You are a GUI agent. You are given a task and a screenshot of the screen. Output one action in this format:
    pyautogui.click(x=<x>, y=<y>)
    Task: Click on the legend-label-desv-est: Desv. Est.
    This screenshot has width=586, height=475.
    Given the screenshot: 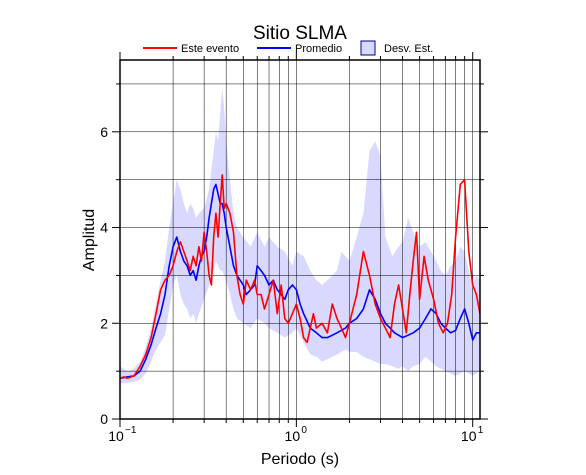 What is the action you would take?
    pyautogui.click(x=408, y=49)
    